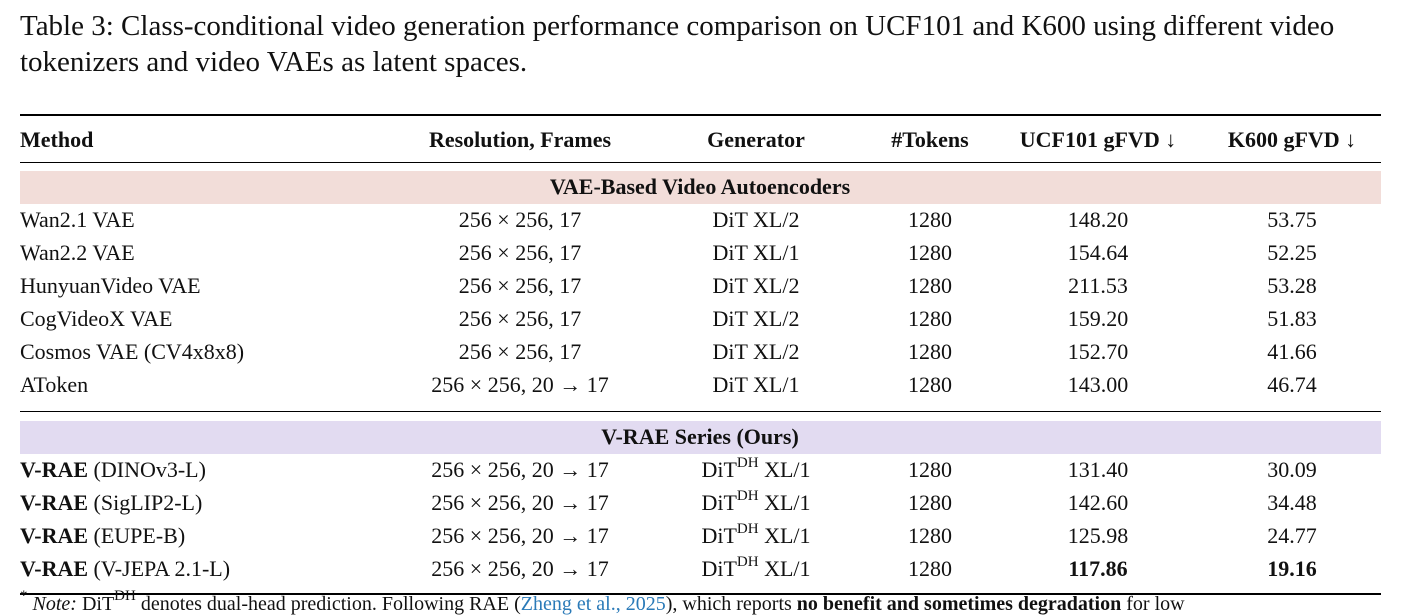  What do you see at coordinates (1292, 535) in the screenshot?
I see `value-cell: 24.77` at bounding box center [1292, 535].